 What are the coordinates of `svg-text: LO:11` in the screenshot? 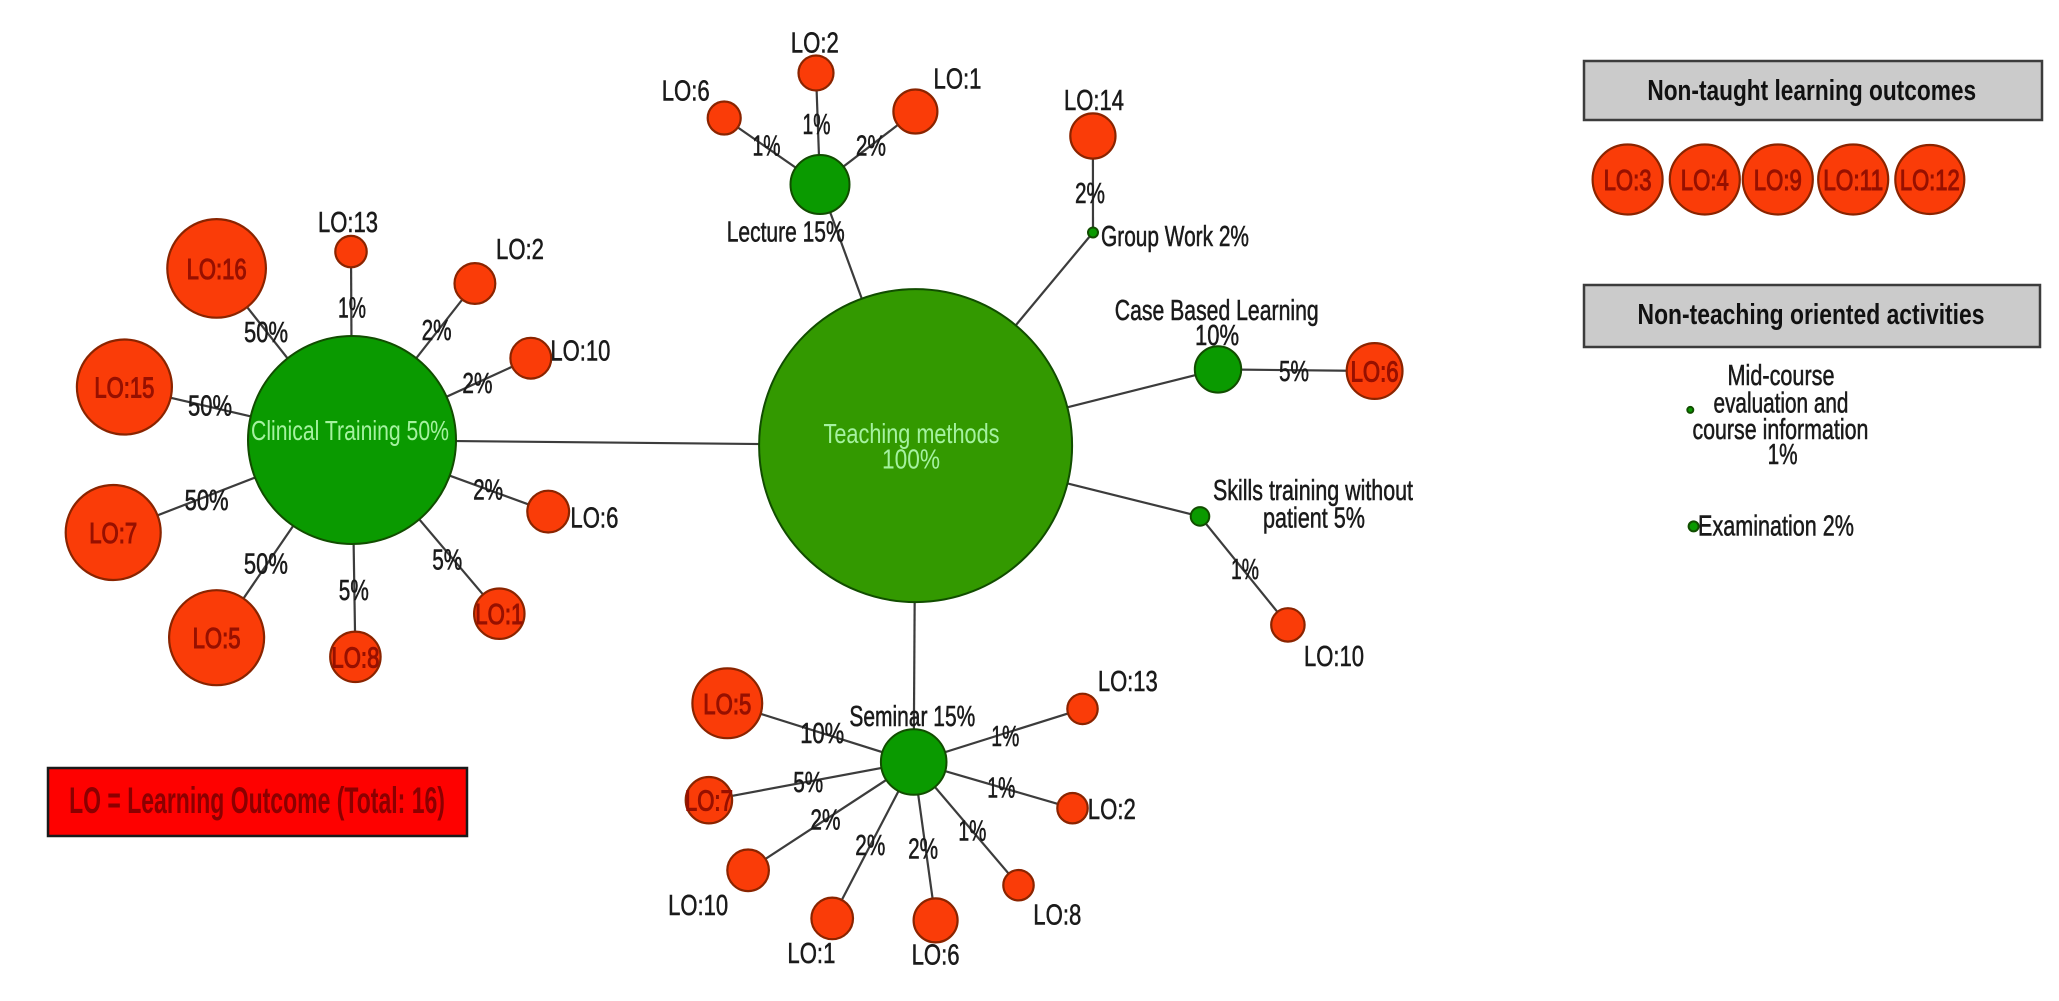 It's located at (1853, 179).